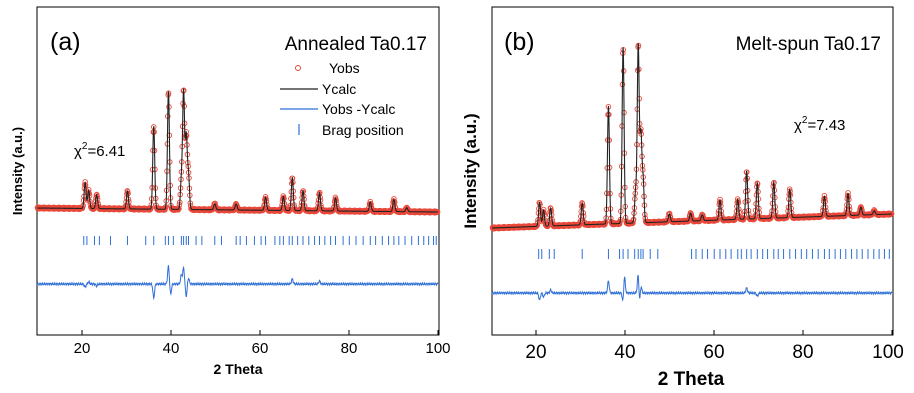  I want to click on xtick-label-a-60: 60, so click(260, 348).